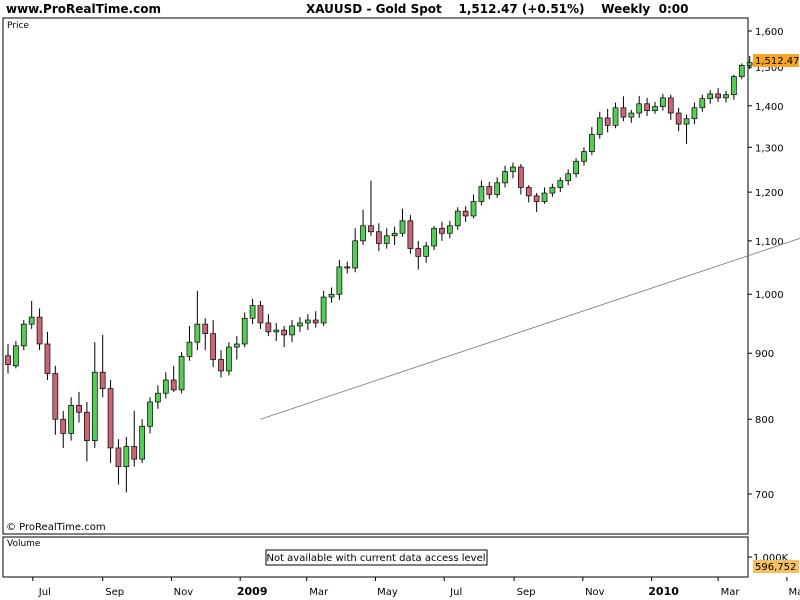 Image resolution: width=800 pixels, height=600 pixels. What do you see at coordinates (526, 592) in the screenshot?
I see `x-tick-label: Sep` at bounding box center [526, 592].